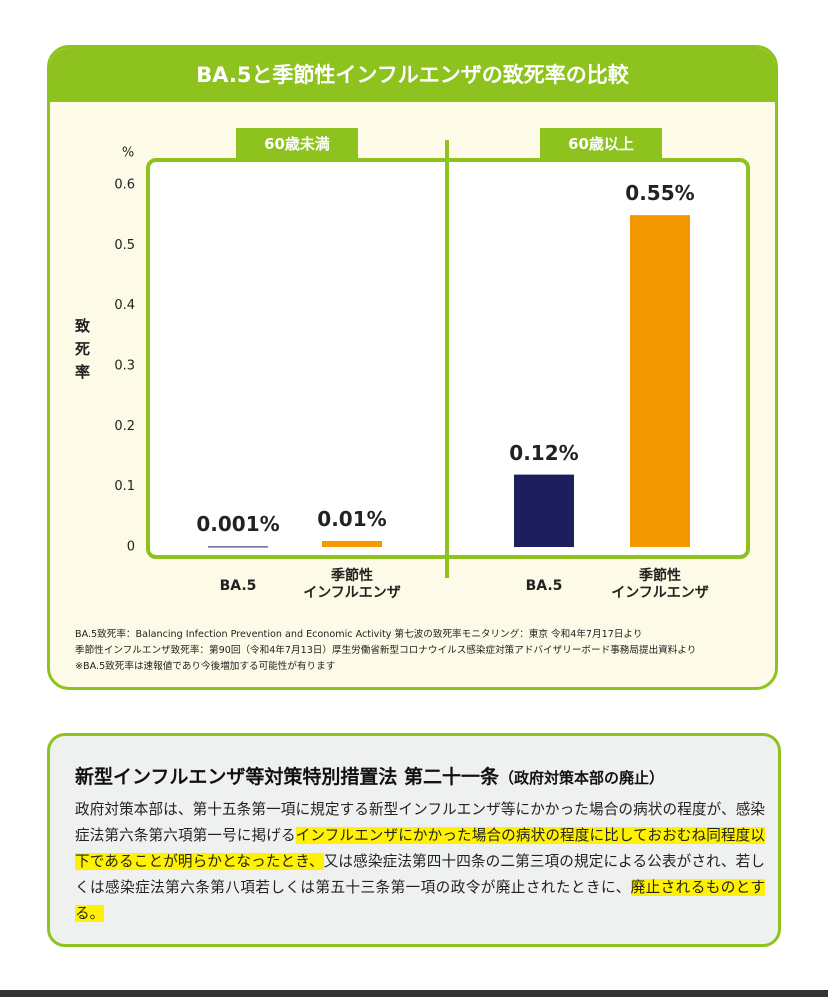 The image size is (828, 997). What do you see at coordinates (124, 305) in the screenshot?
I see `y-tick-label: 0.4` at bounding box center [124, 305].